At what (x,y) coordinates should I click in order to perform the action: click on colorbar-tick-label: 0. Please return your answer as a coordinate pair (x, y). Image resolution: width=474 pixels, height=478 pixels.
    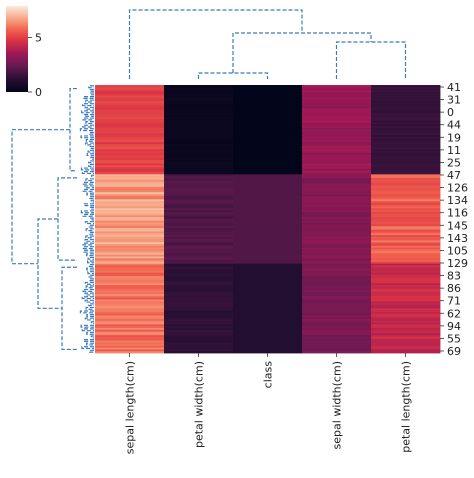
    Looking at the image, I should click on (38, 92).